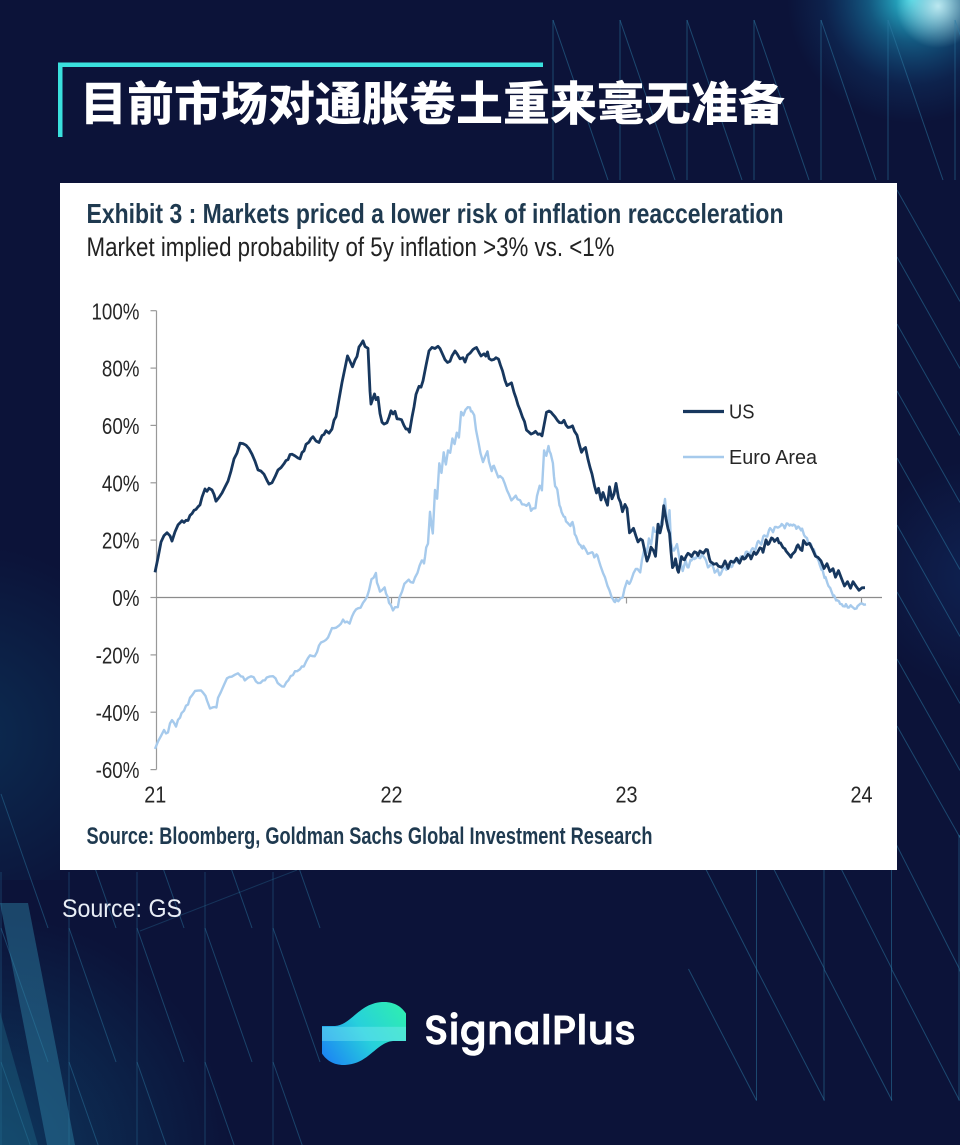  Describe the element at coordinates (118, 770) in the screenshot. I see `svg-text: -60%` at that location.